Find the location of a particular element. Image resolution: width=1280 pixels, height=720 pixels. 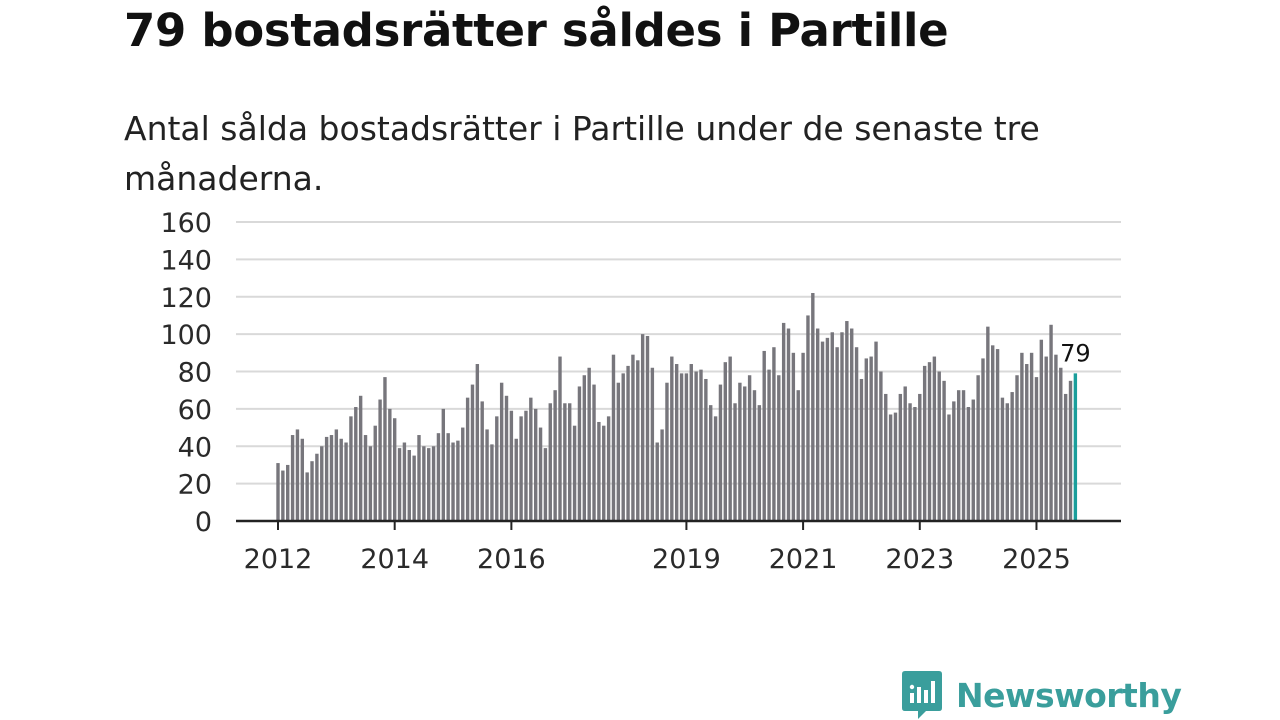

newsworthy-logo: Newsworthy is located at coordinates (1042, 695).